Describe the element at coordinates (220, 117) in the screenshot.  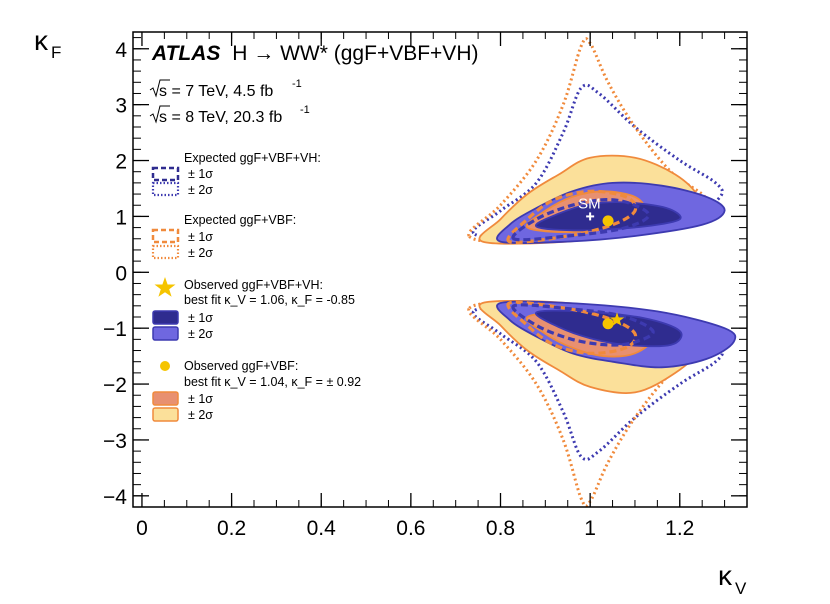
I see `lumi-text-2: s = 8 TeV, 20.3 fb` at that location.